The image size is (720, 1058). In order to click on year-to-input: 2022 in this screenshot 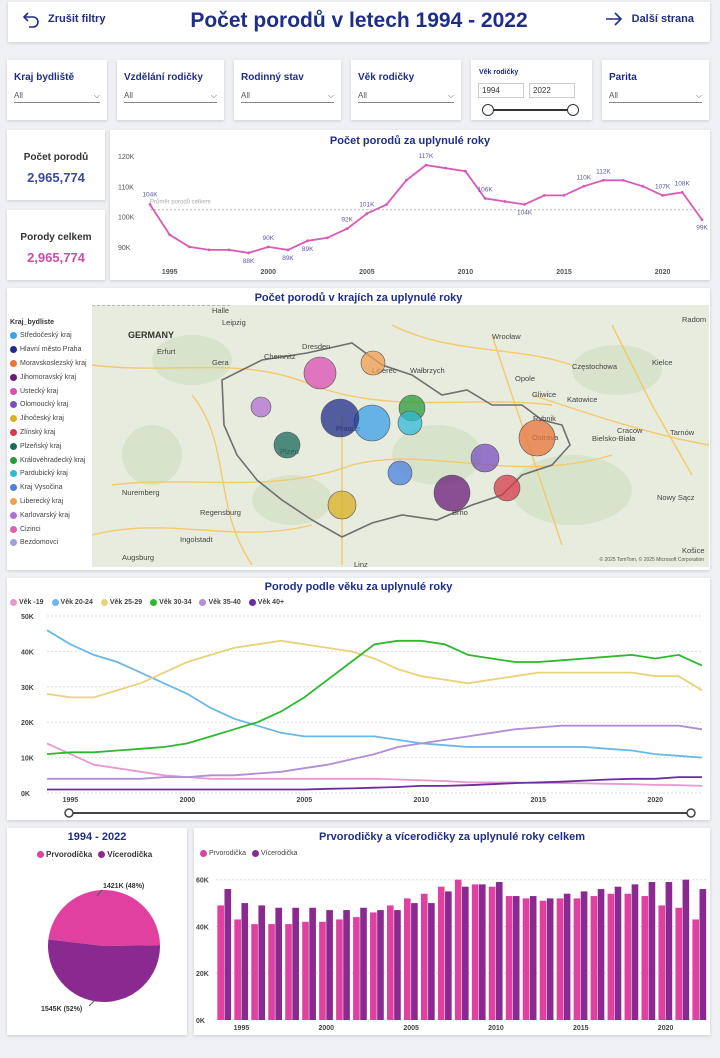, I will do `click(552, 90)`.